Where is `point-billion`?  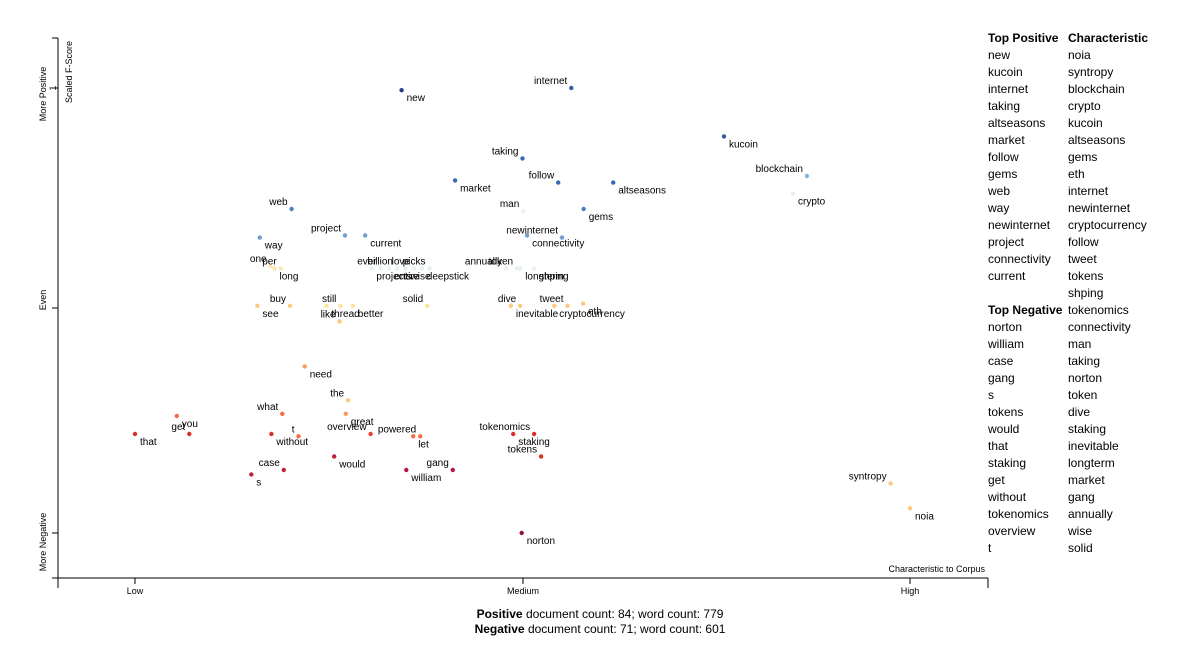 point-billion is located at coordinates (397, 268).